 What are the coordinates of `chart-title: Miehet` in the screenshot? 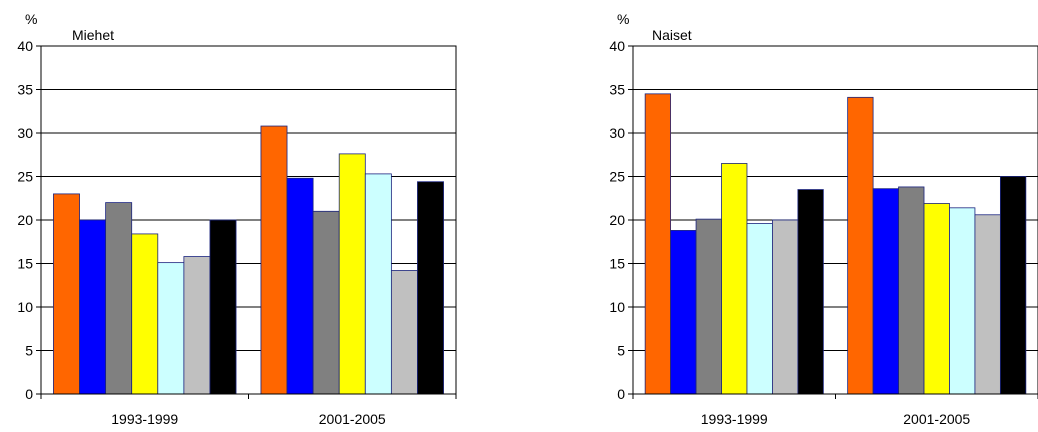 It's located at (93, 35).